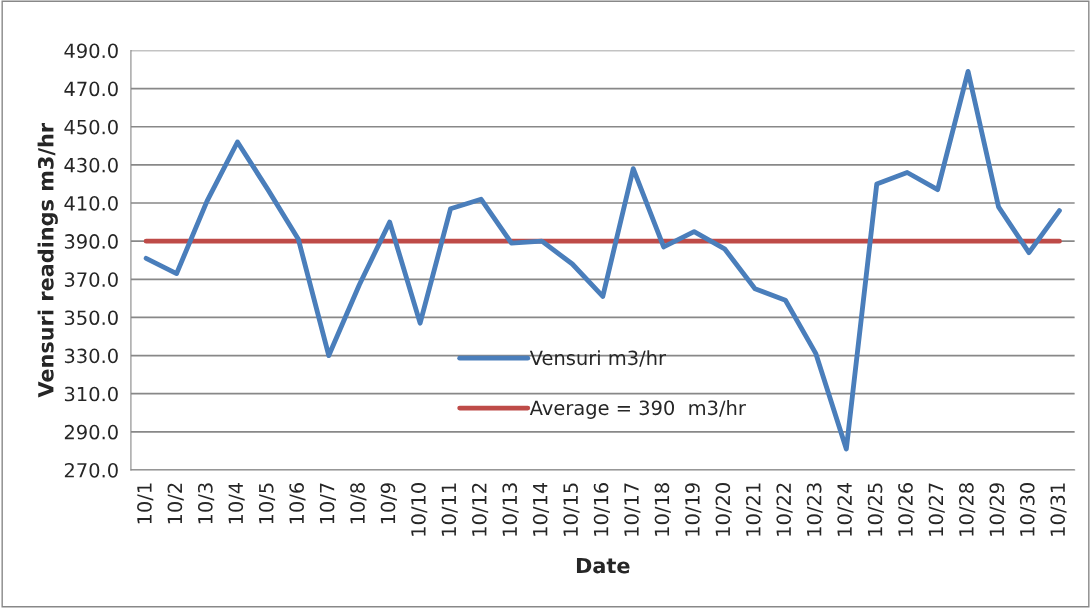  Describe the element at coordinates (91, 432) in the screenshot. I see `y-tick-label: 290.0` at that location.